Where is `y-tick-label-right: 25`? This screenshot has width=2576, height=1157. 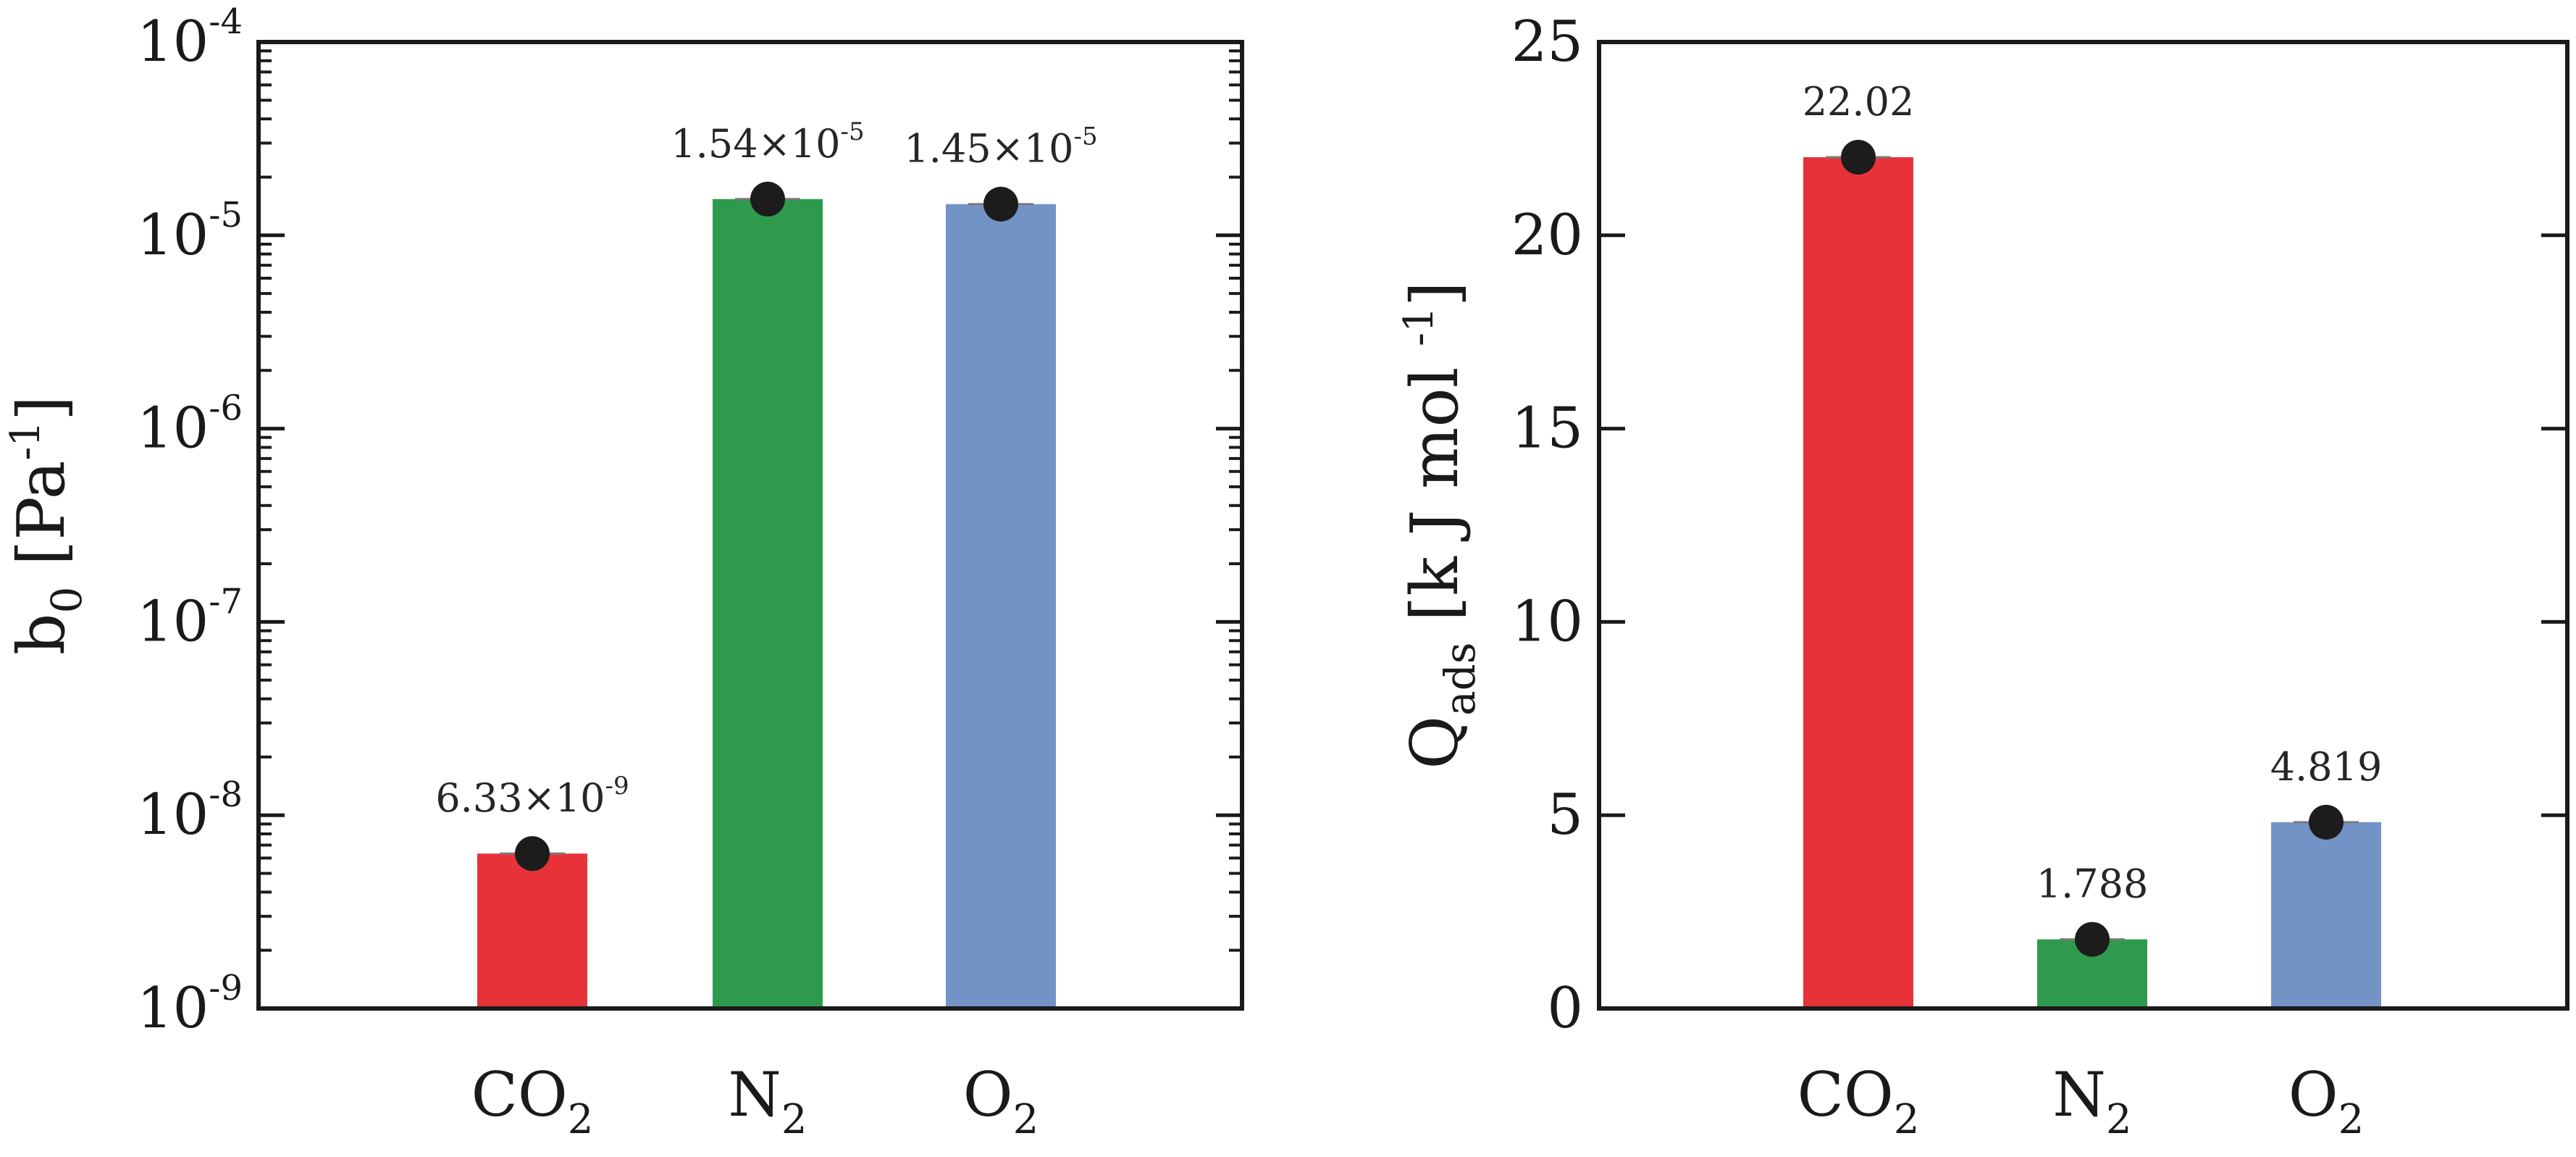 y-tick-label-right: 25 is located at coordinates (1547, 42).